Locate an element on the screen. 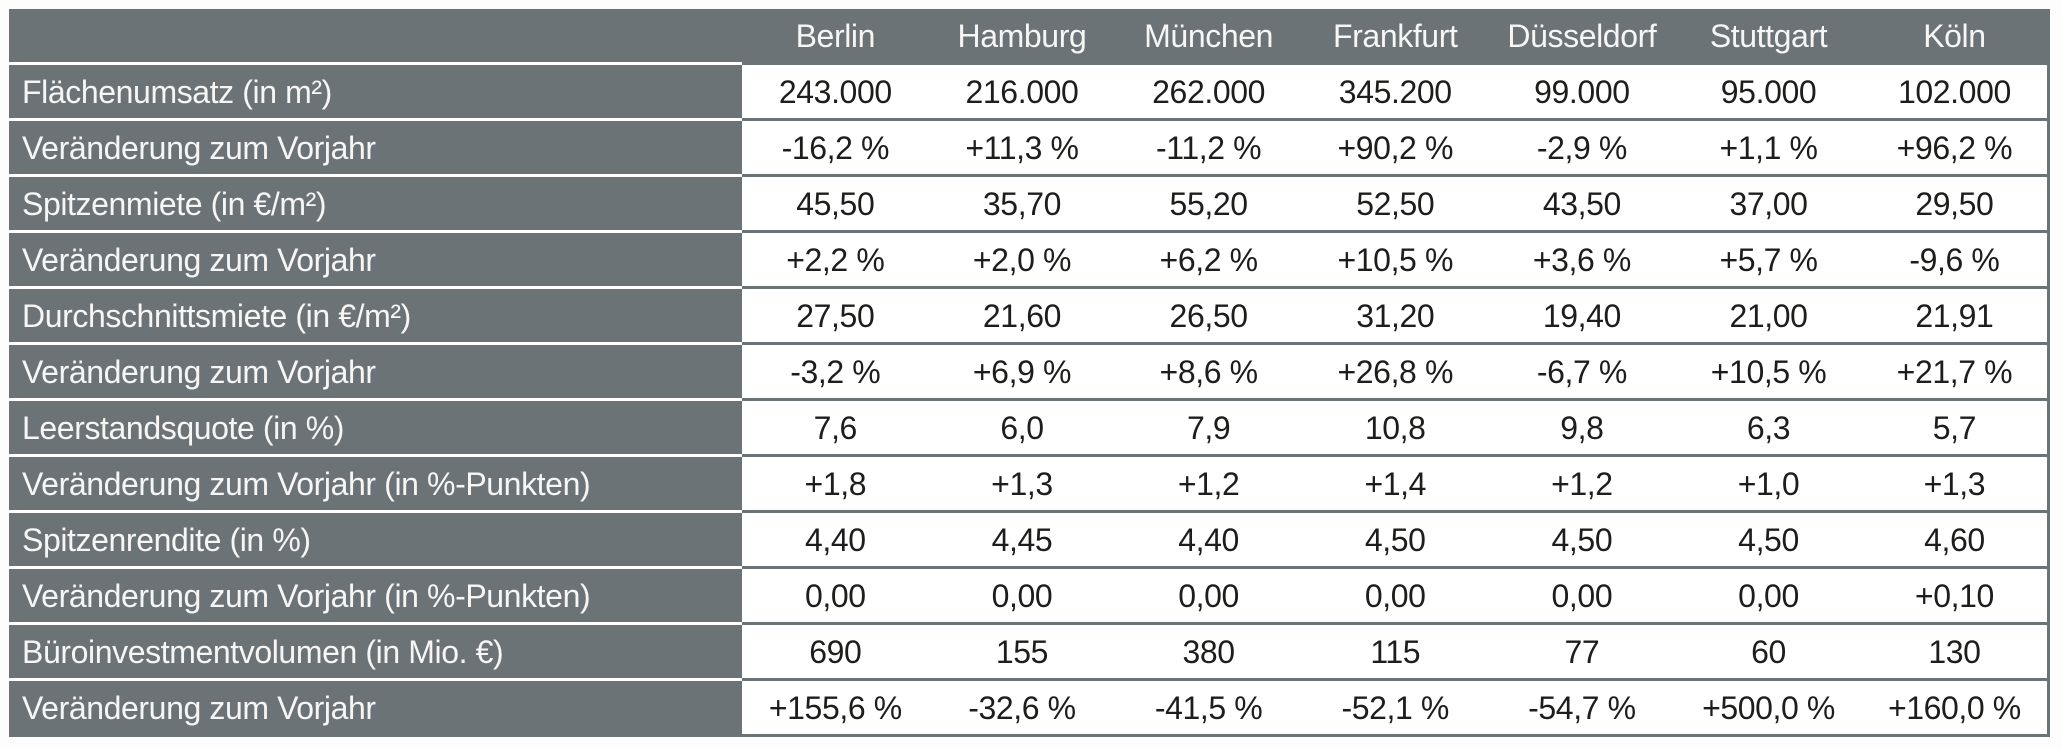 The image size is (2062, 750). value-cell: 115 is located at coordinates (1395, 651).